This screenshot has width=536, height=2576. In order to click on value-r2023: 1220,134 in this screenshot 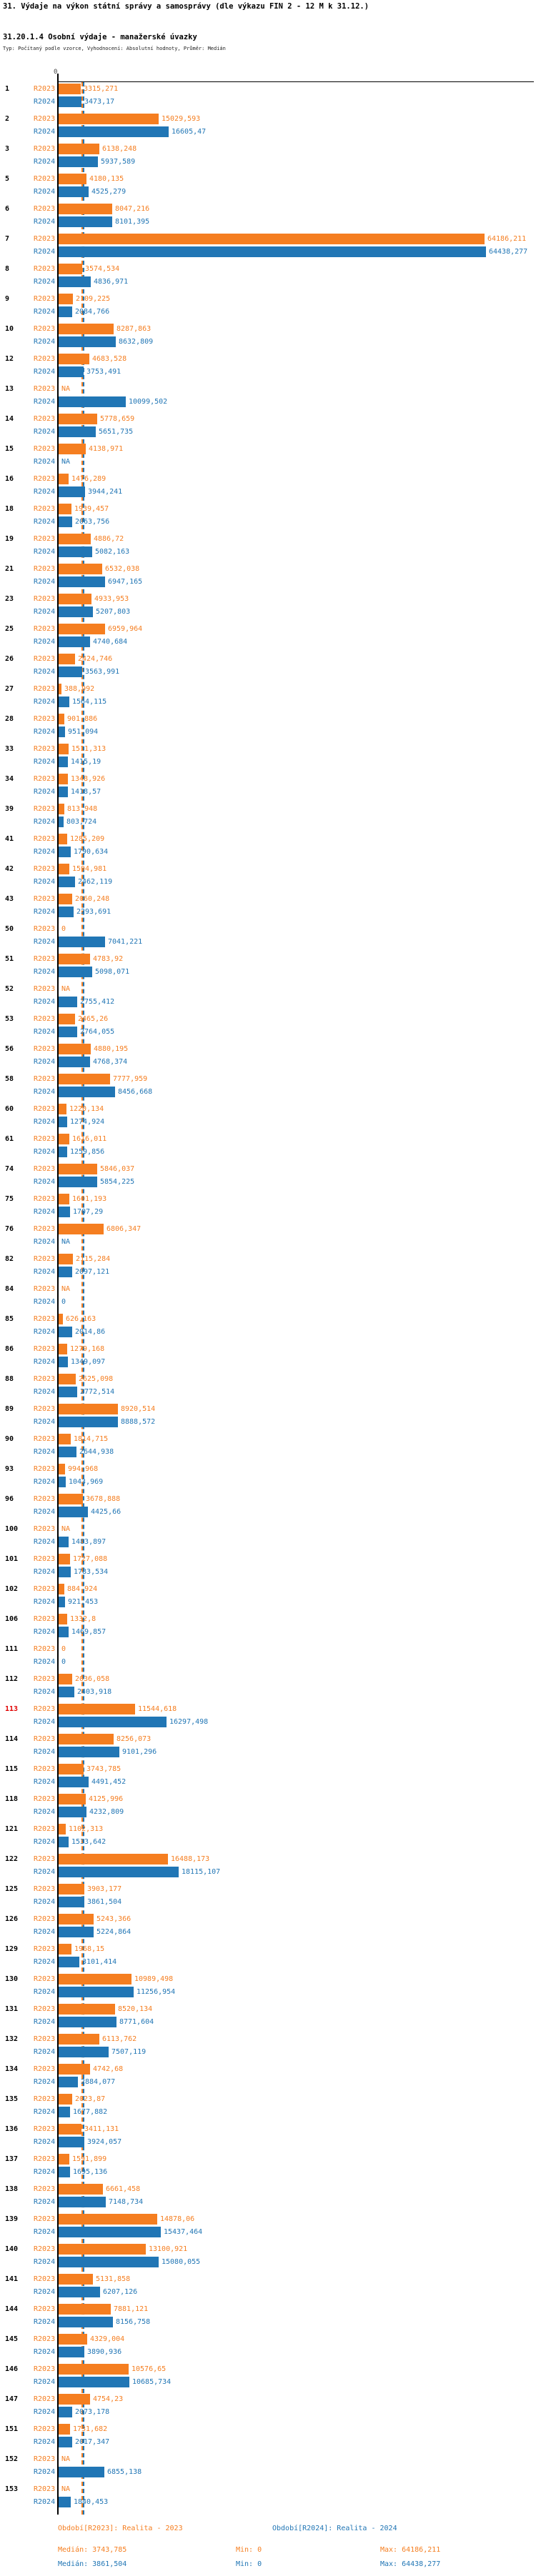, I will do `click(86, 1109)`.